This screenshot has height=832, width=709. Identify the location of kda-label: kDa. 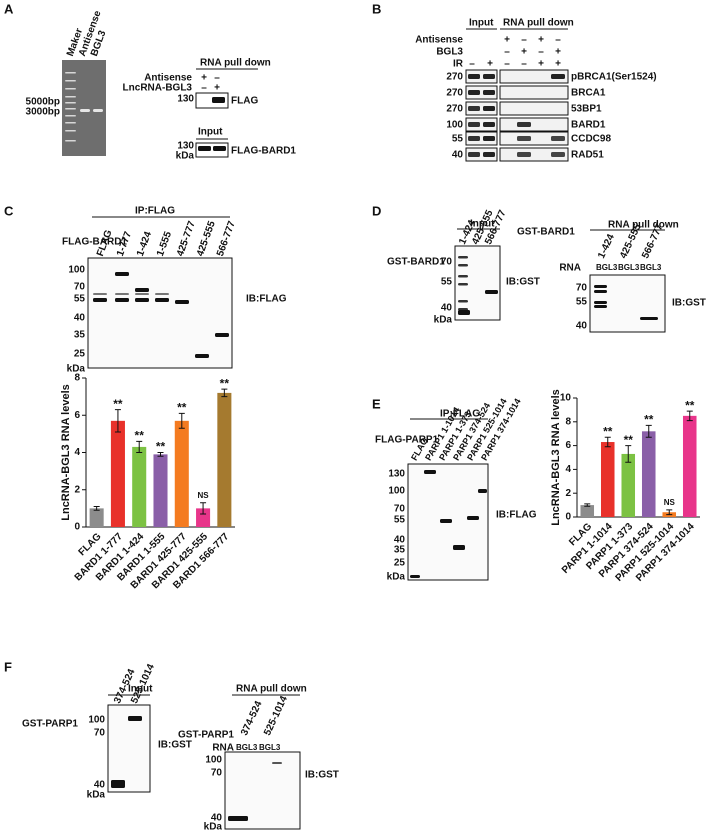
(396, 577).